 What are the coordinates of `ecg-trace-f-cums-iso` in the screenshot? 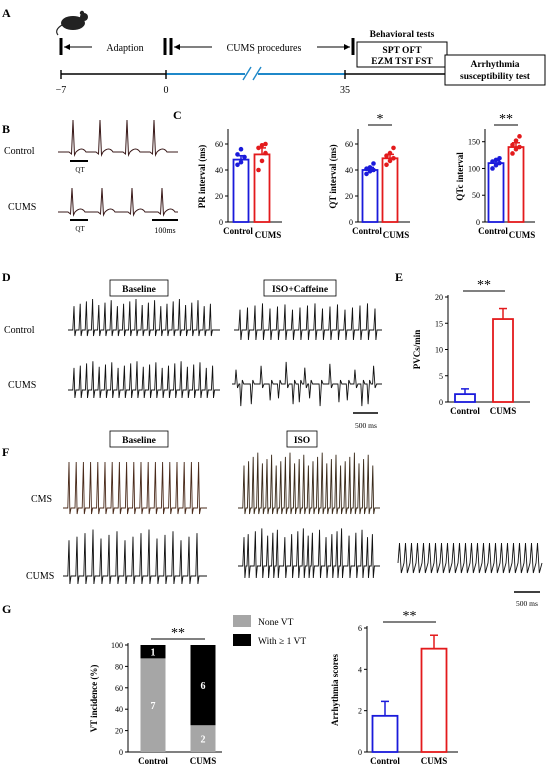 It's located at (309, 553).